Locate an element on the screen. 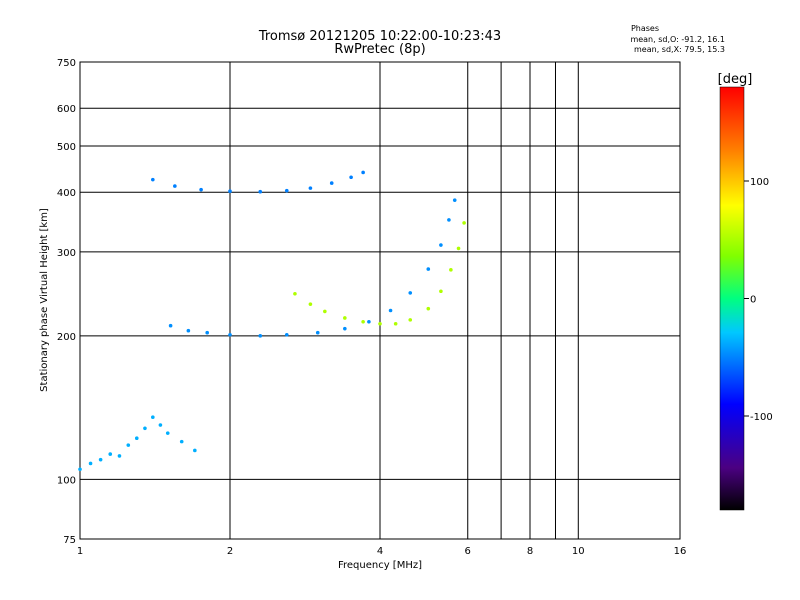 The height and width of the screenshot is (600, 800). x-tick-label: 6 is located at coordinates (468, 551).